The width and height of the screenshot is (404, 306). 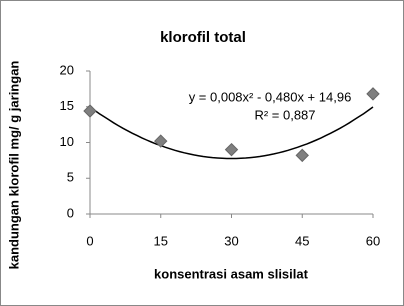 I want to click on y-tick-label: 10, so click(x=67, y=141).